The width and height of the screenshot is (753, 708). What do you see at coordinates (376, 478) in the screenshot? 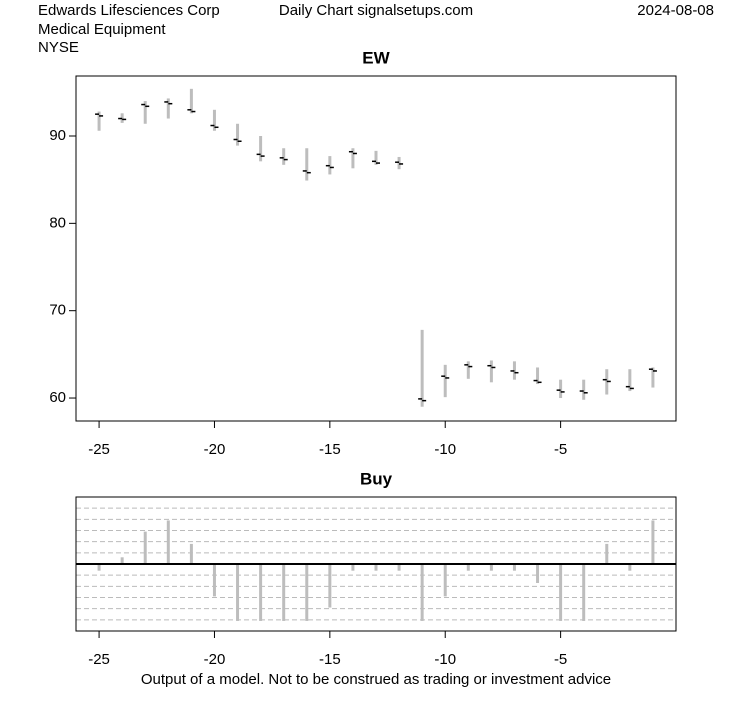
I see `chart-title: Buy` at bounding box center [376, 478].